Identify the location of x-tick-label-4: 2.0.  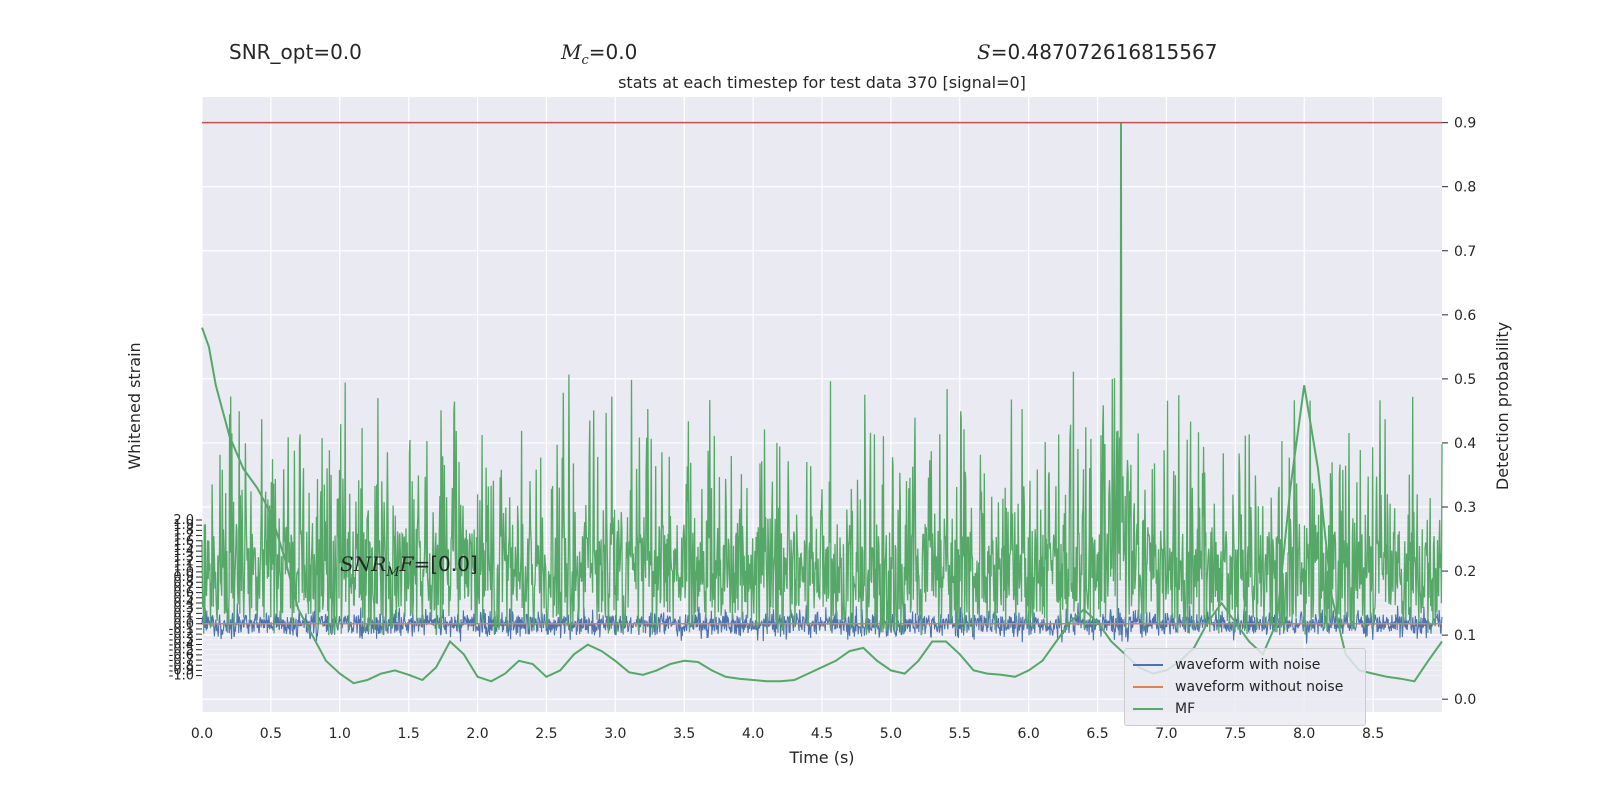
(477, 734).